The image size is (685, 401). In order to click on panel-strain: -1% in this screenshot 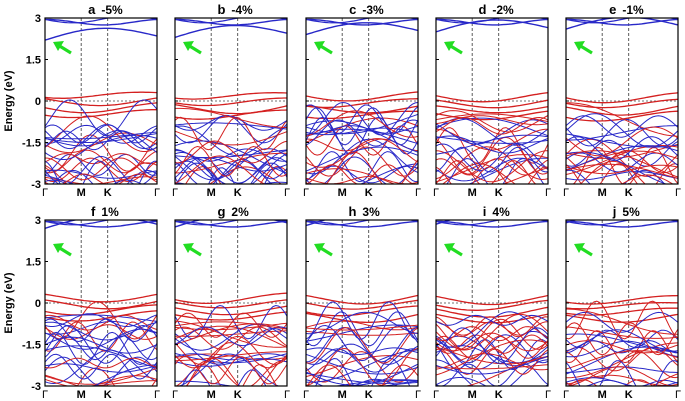, I will do `click(633, 10)`.